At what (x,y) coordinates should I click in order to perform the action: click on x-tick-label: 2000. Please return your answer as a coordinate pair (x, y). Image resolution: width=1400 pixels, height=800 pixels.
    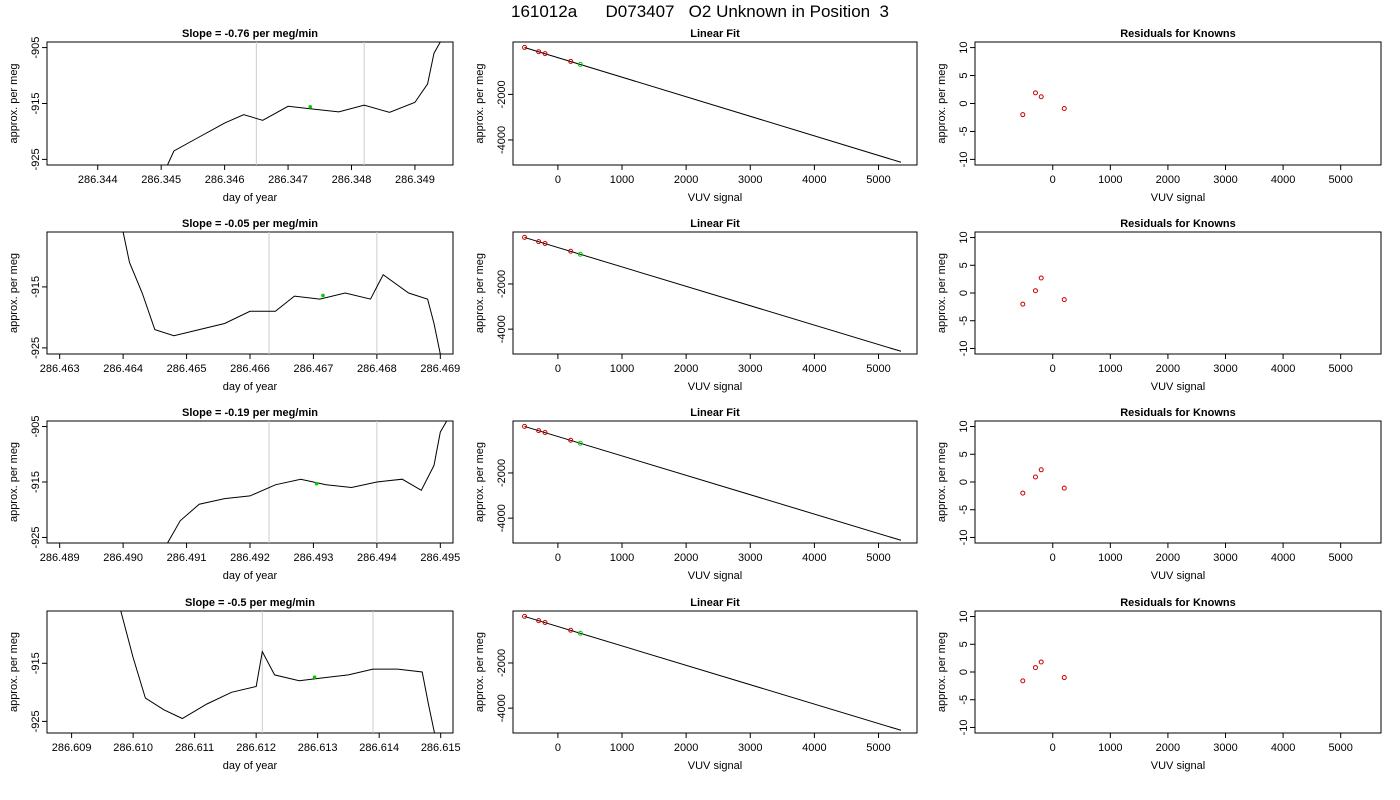
    Looking at the image, I should click on (686, 748).